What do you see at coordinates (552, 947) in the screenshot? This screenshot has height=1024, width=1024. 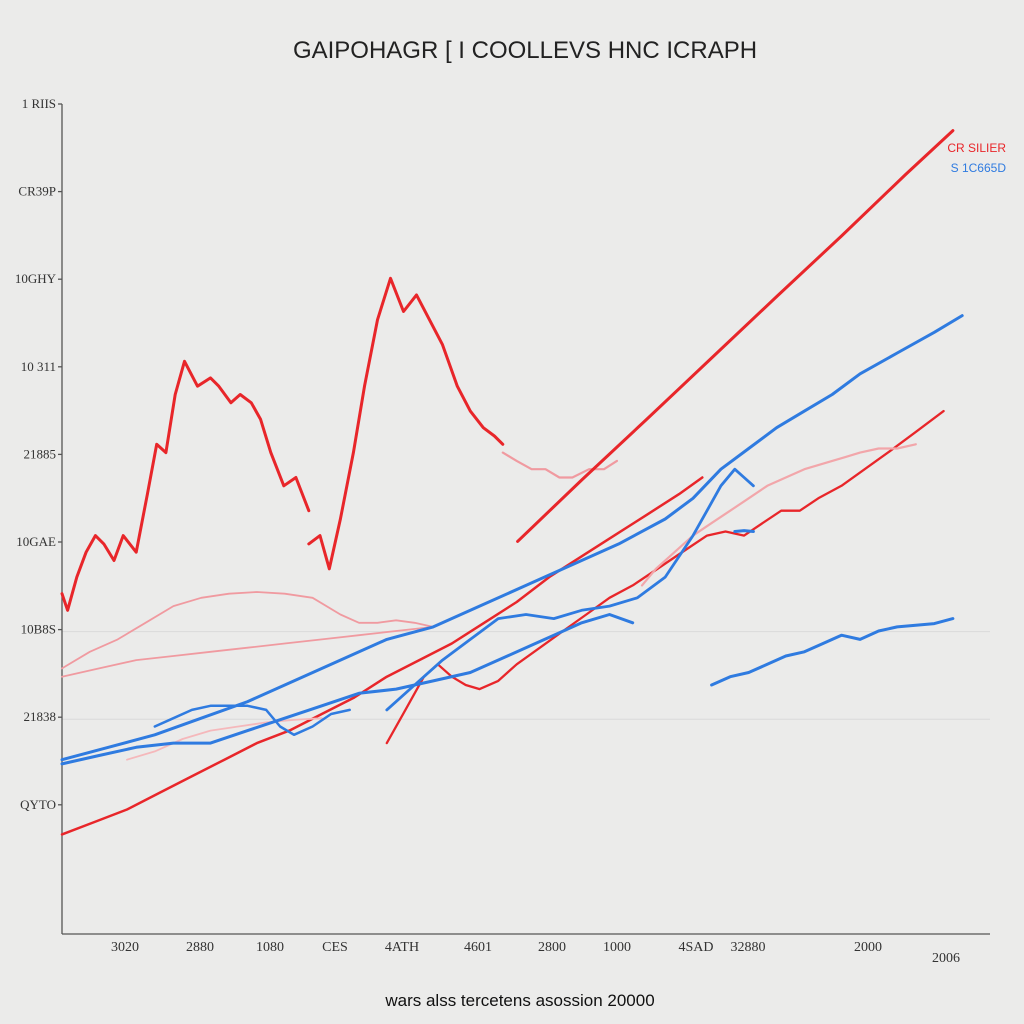 I see `x-tick-label: 2800` at bounding box center [552, 947].